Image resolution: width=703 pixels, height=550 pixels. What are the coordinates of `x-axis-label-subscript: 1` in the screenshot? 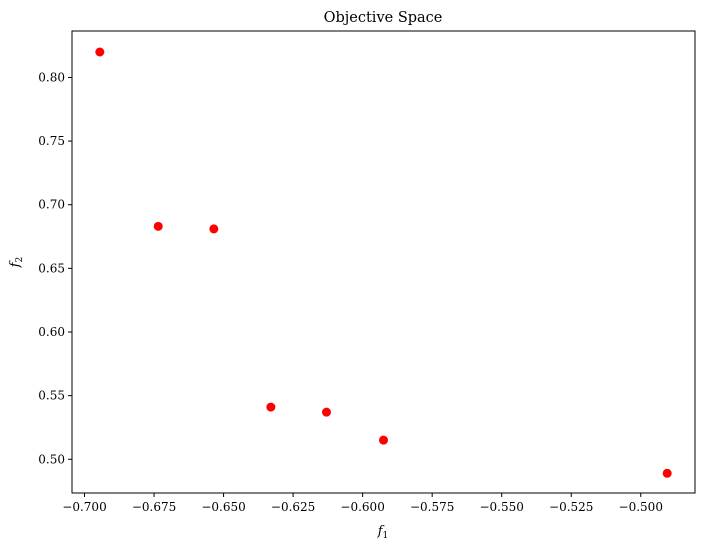 It's located at (386, 536).